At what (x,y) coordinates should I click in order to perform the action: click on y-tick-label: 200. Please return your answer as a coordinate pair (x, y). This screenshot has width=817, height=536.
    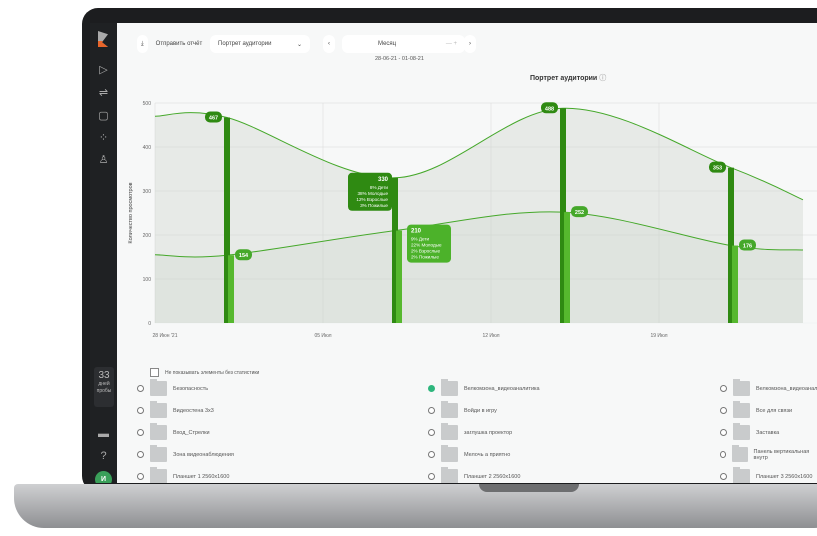
    Looking at the image, I should click on (147, 236).